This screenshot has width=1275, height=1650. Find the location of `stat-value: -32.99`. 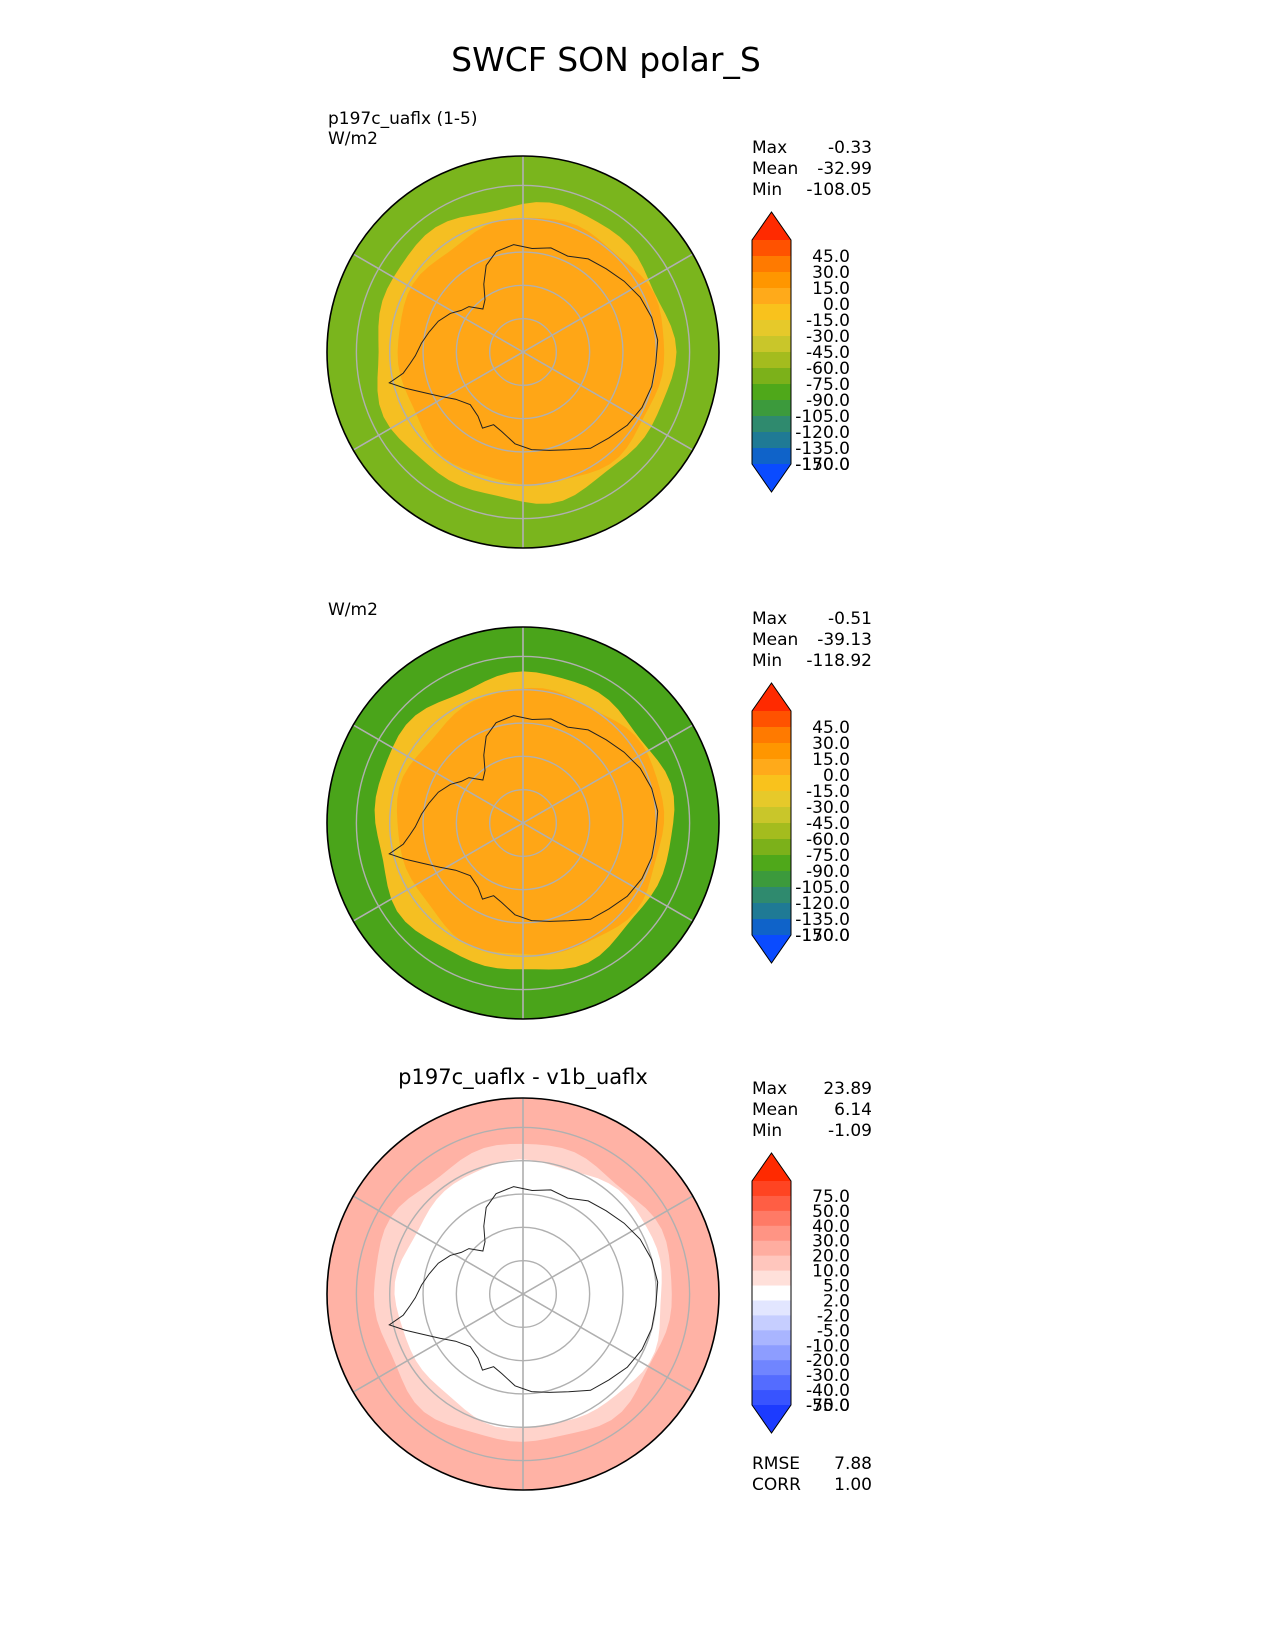

stat-value: -32.99 is located at coordinates (844, 169).